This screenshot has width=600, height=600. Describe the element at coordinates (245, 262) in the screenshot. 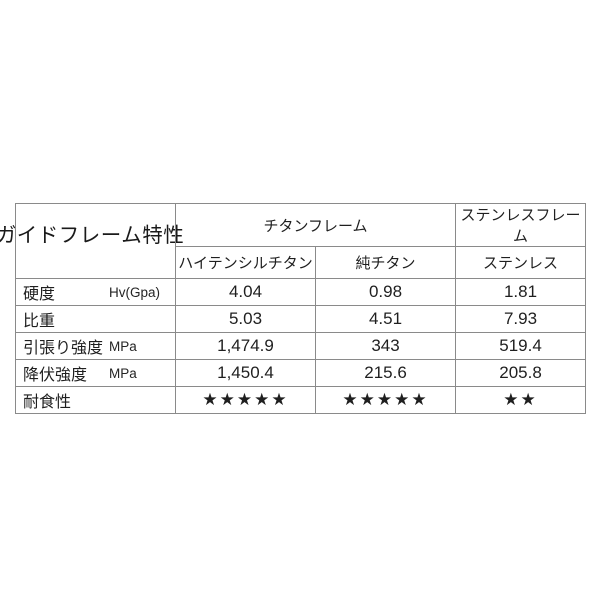

I see `sub-header-hitensile-titanium: ハイテンシルチタン` at that location.